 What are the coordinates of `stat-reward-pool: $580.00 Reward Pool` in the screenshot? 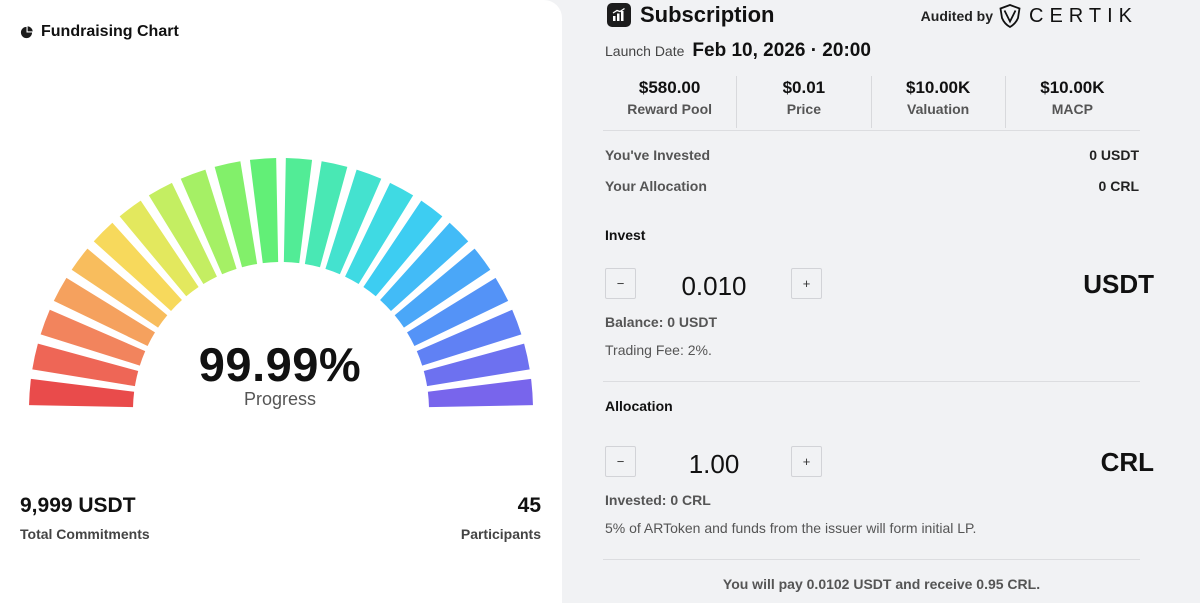 It's located at (670, 102).